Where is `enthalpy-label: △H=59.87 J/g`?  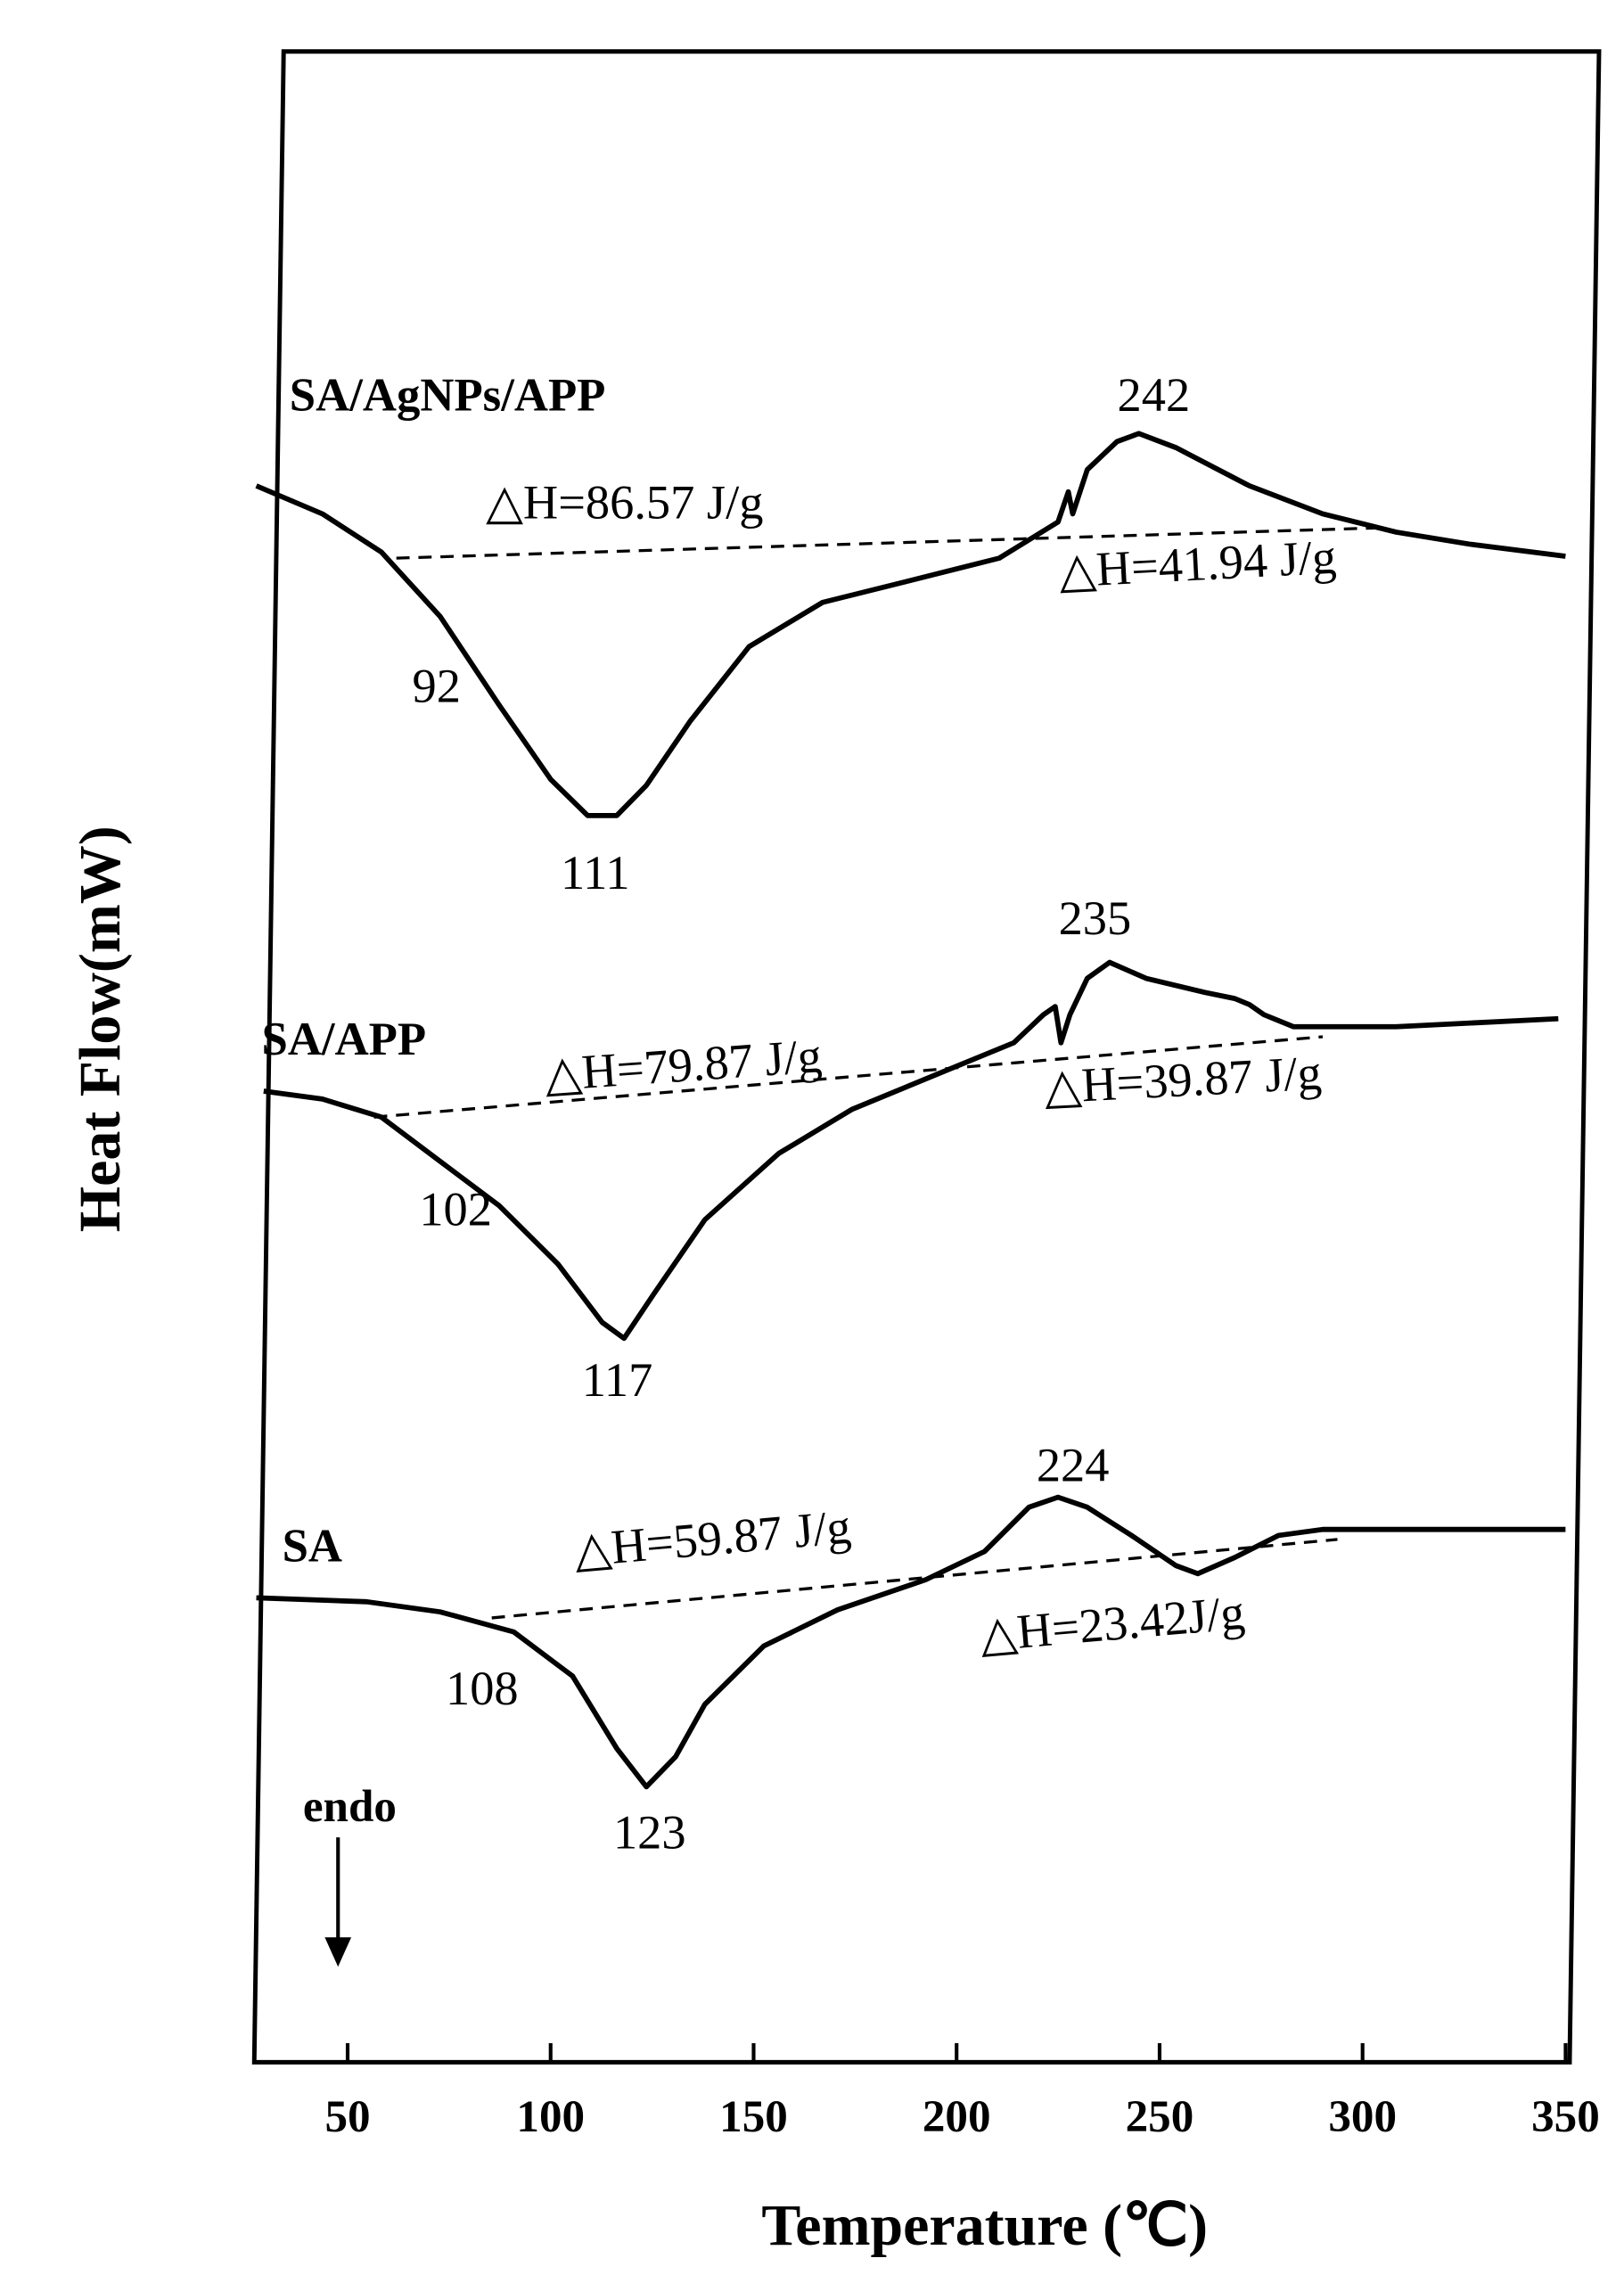 enthalpy-label: △H=59.87 J/g is located at coordinates (712, 1538).